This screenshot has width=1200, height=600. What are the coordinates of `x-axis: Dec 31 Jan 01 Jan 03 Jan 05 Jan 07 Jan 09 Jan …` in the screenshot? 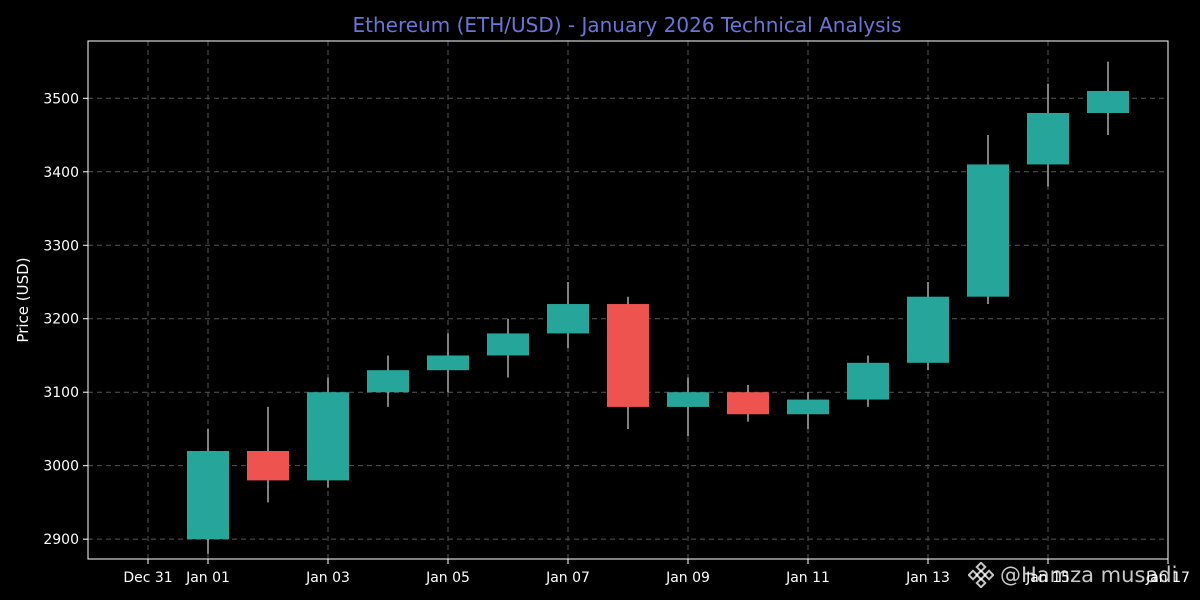 It's located at (656, 572).